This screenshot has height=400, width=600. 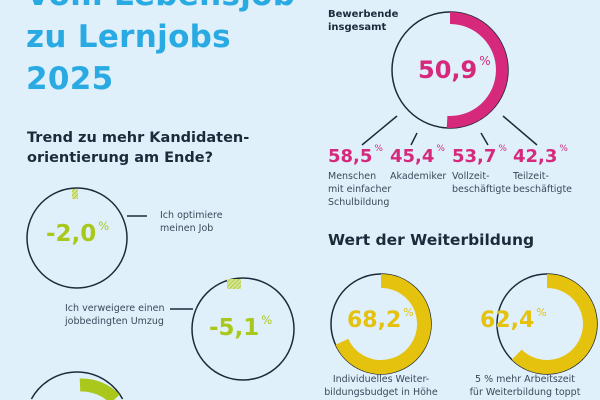 What do you see at coordinates (431, 240) in the screenshot?
I see `education-heading: Wert der Weiterbildung` at bounding box center [431, 240].